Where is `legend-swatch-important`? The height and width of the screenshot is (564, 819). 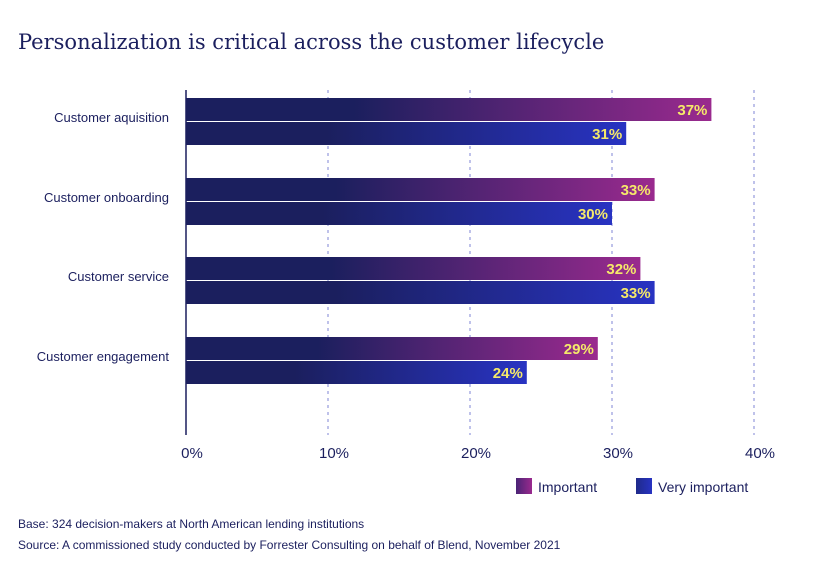 legend-swatch-important is located at coordinates (524, 486).